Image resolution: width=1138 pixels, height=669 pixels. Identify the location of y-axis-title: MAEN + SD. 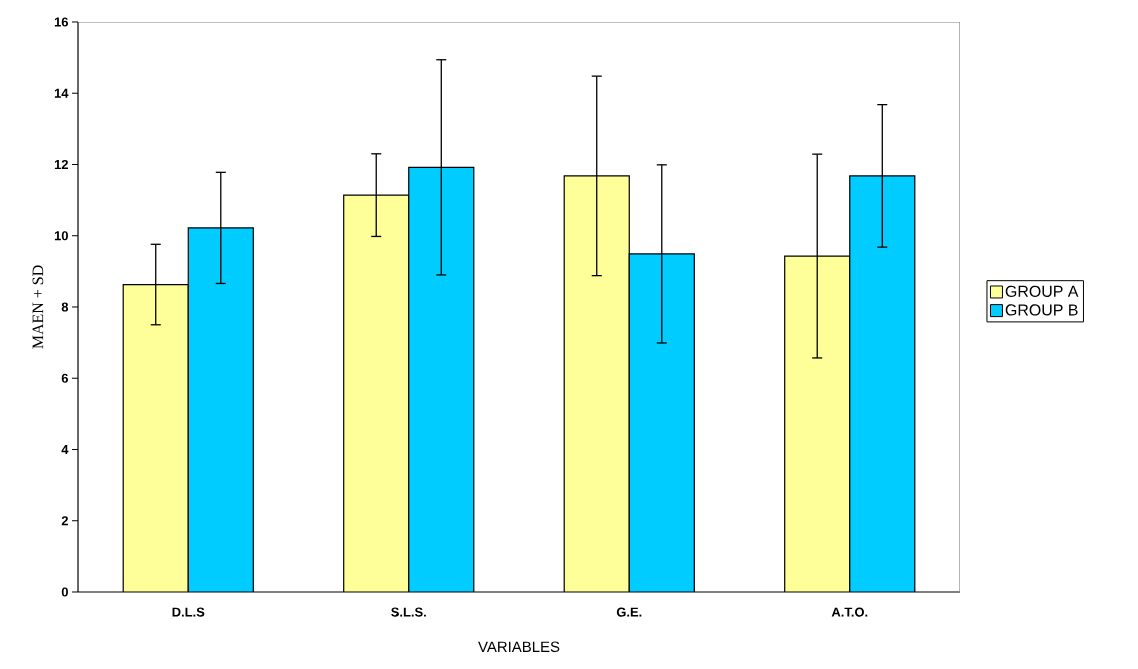
(38, 307).